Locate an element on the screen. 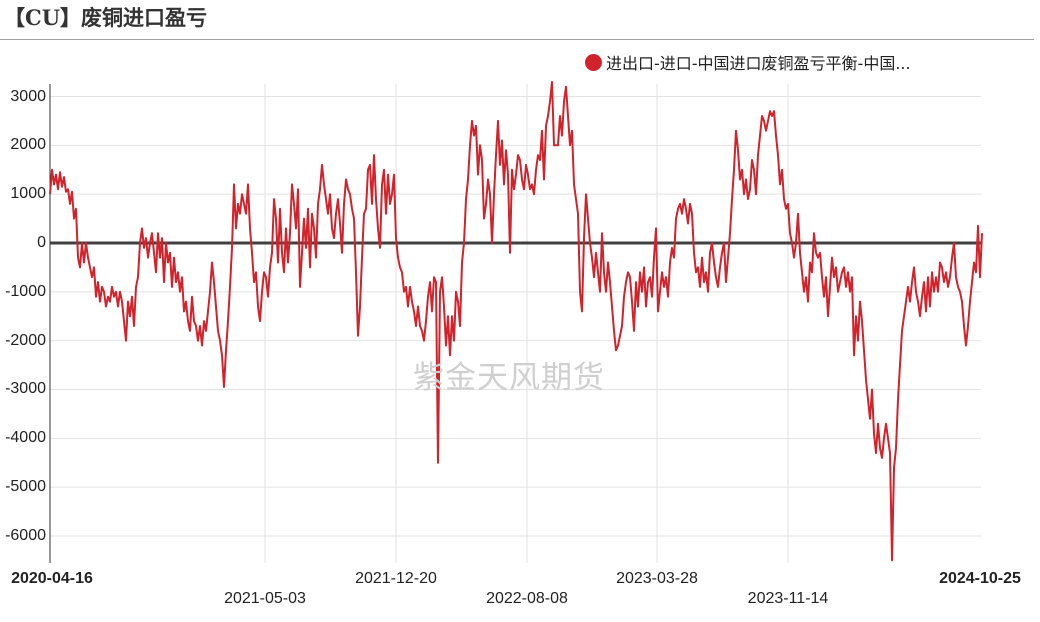 The image size is (1040, 622). y-tick-label: -1000 is located at coordinates (25, 291).